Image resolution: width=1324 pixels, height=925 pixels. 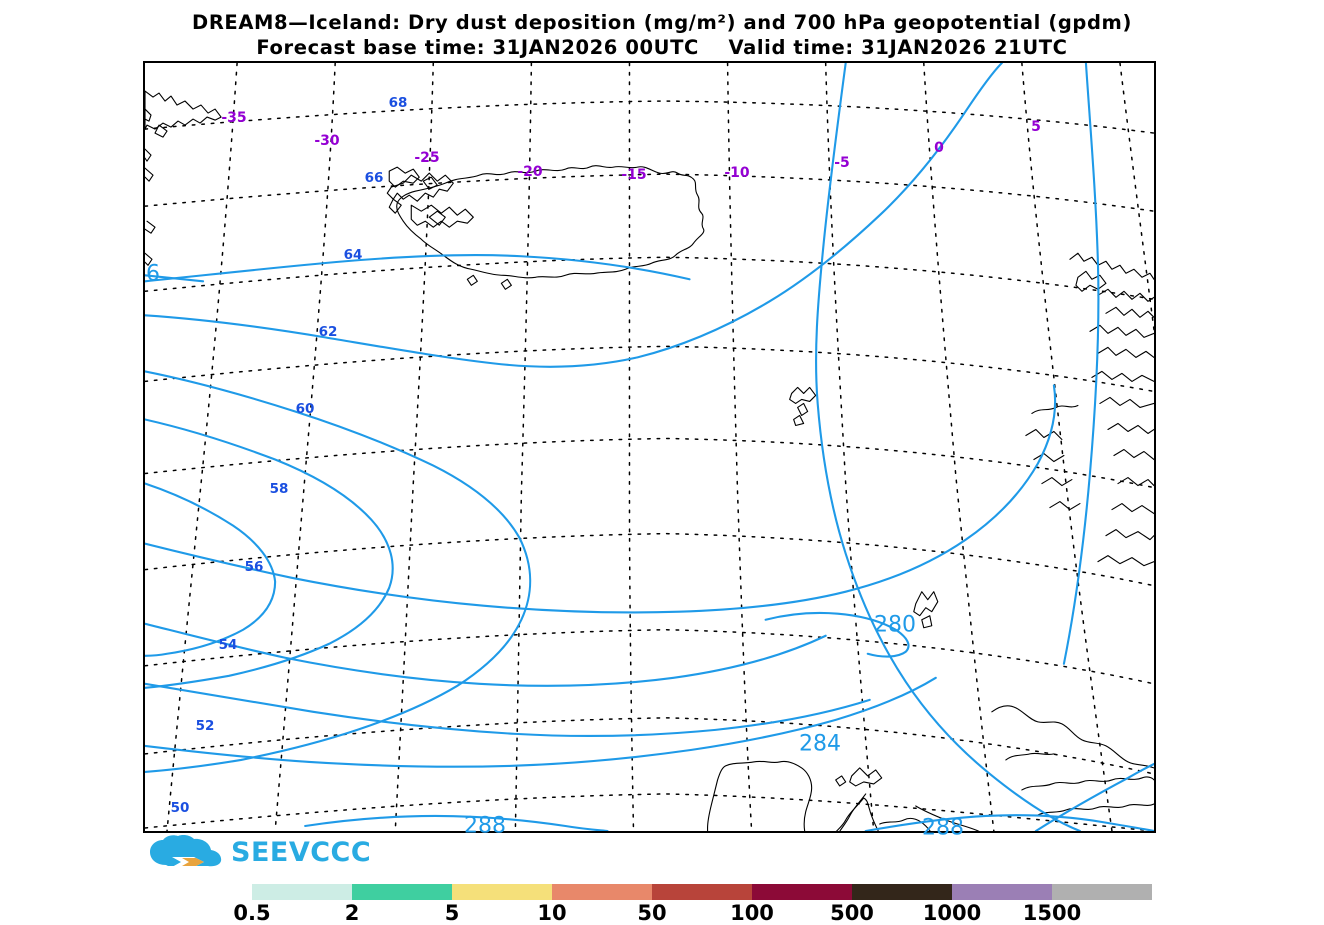 I want to click on colorbar-tick-label: 100, so click(x=752, y=913).